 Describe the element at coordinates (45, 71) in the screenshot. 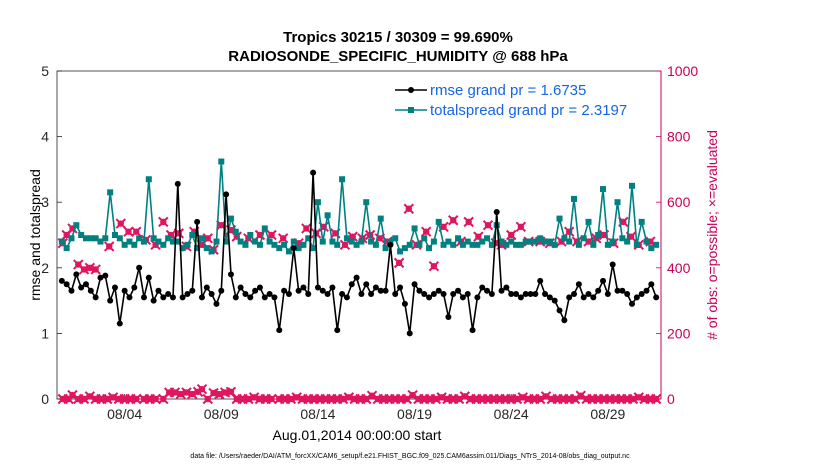

I see `y-tick-label: 5` at that location.